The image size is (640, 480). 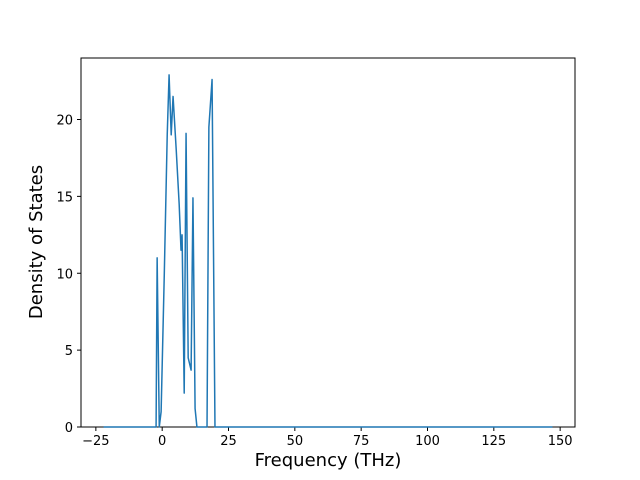 I want to click on x-axis-title: Frequency (THz), so click(x=328, y=460).